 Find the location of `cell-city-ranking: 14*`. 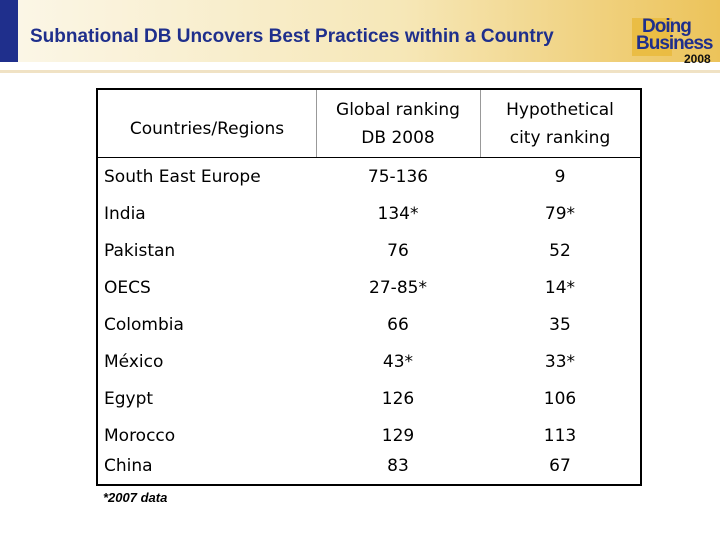

cell-city-ranking: 14* is located at coordinates (560, 287).